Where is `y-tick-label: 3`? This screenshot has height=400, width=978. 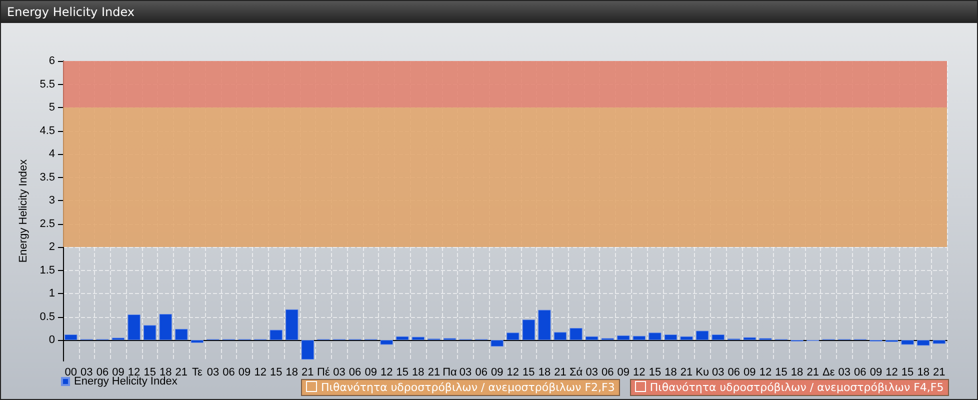
y-tick-label: 3 is located at coordinates (51, 200).